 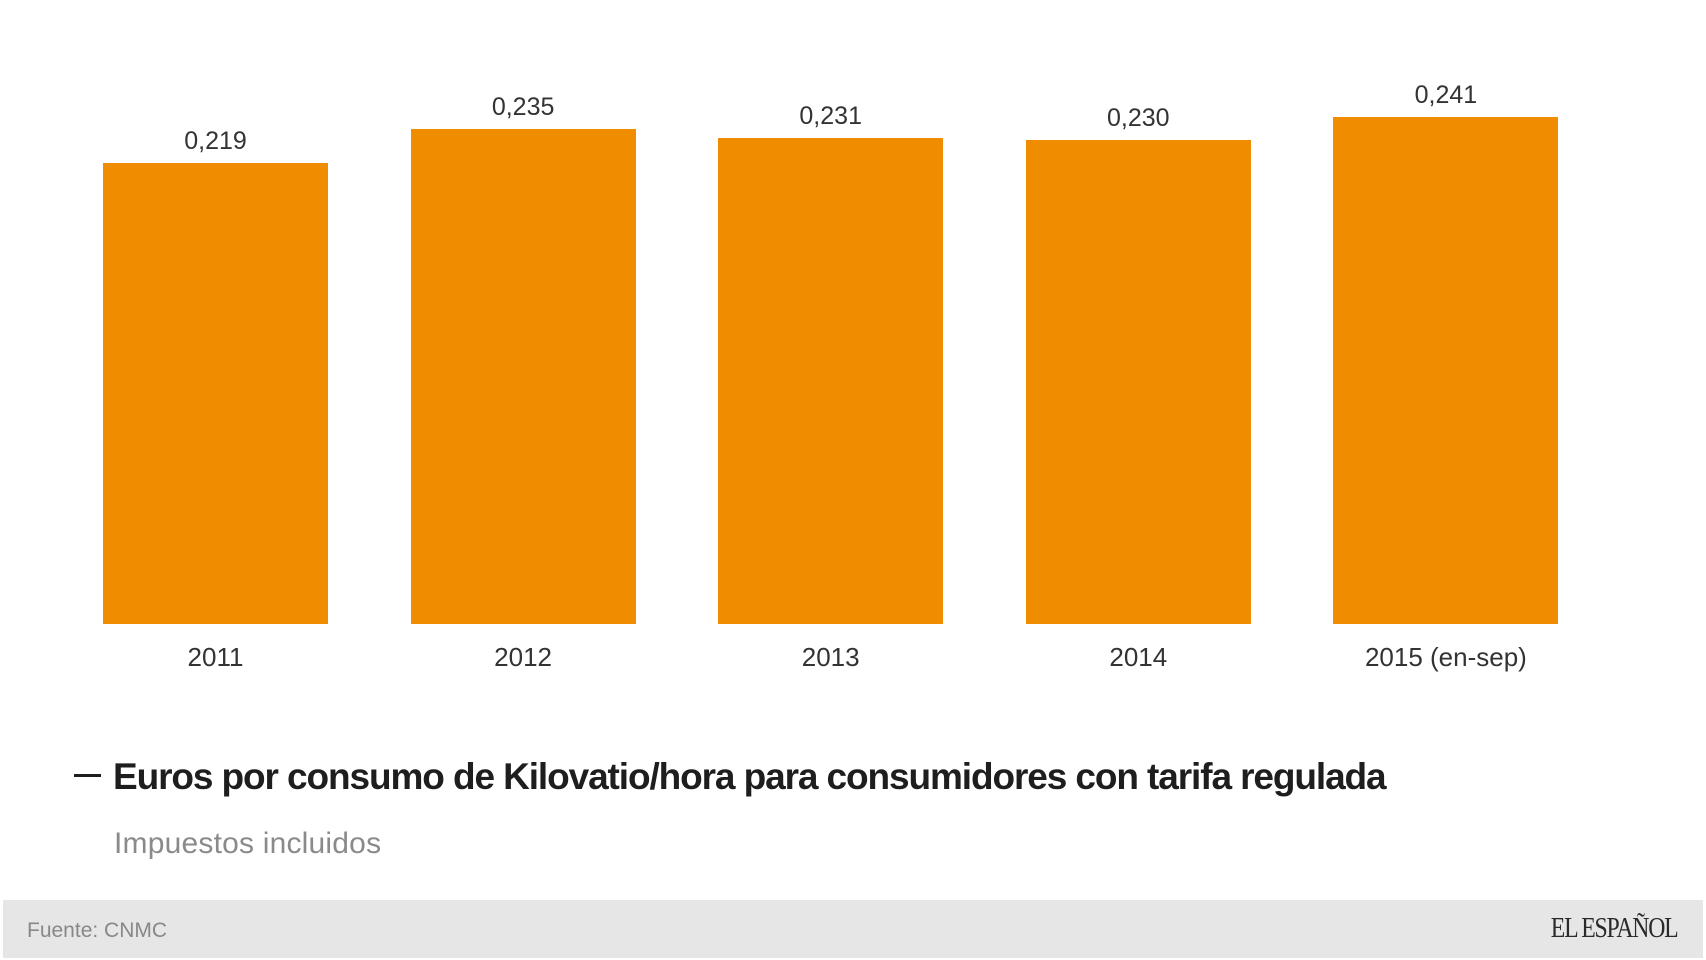 What do you see at coordinates (87, 775) in the screenshot?
I see `legend-dash-icon` at bounding box center [87, 775].